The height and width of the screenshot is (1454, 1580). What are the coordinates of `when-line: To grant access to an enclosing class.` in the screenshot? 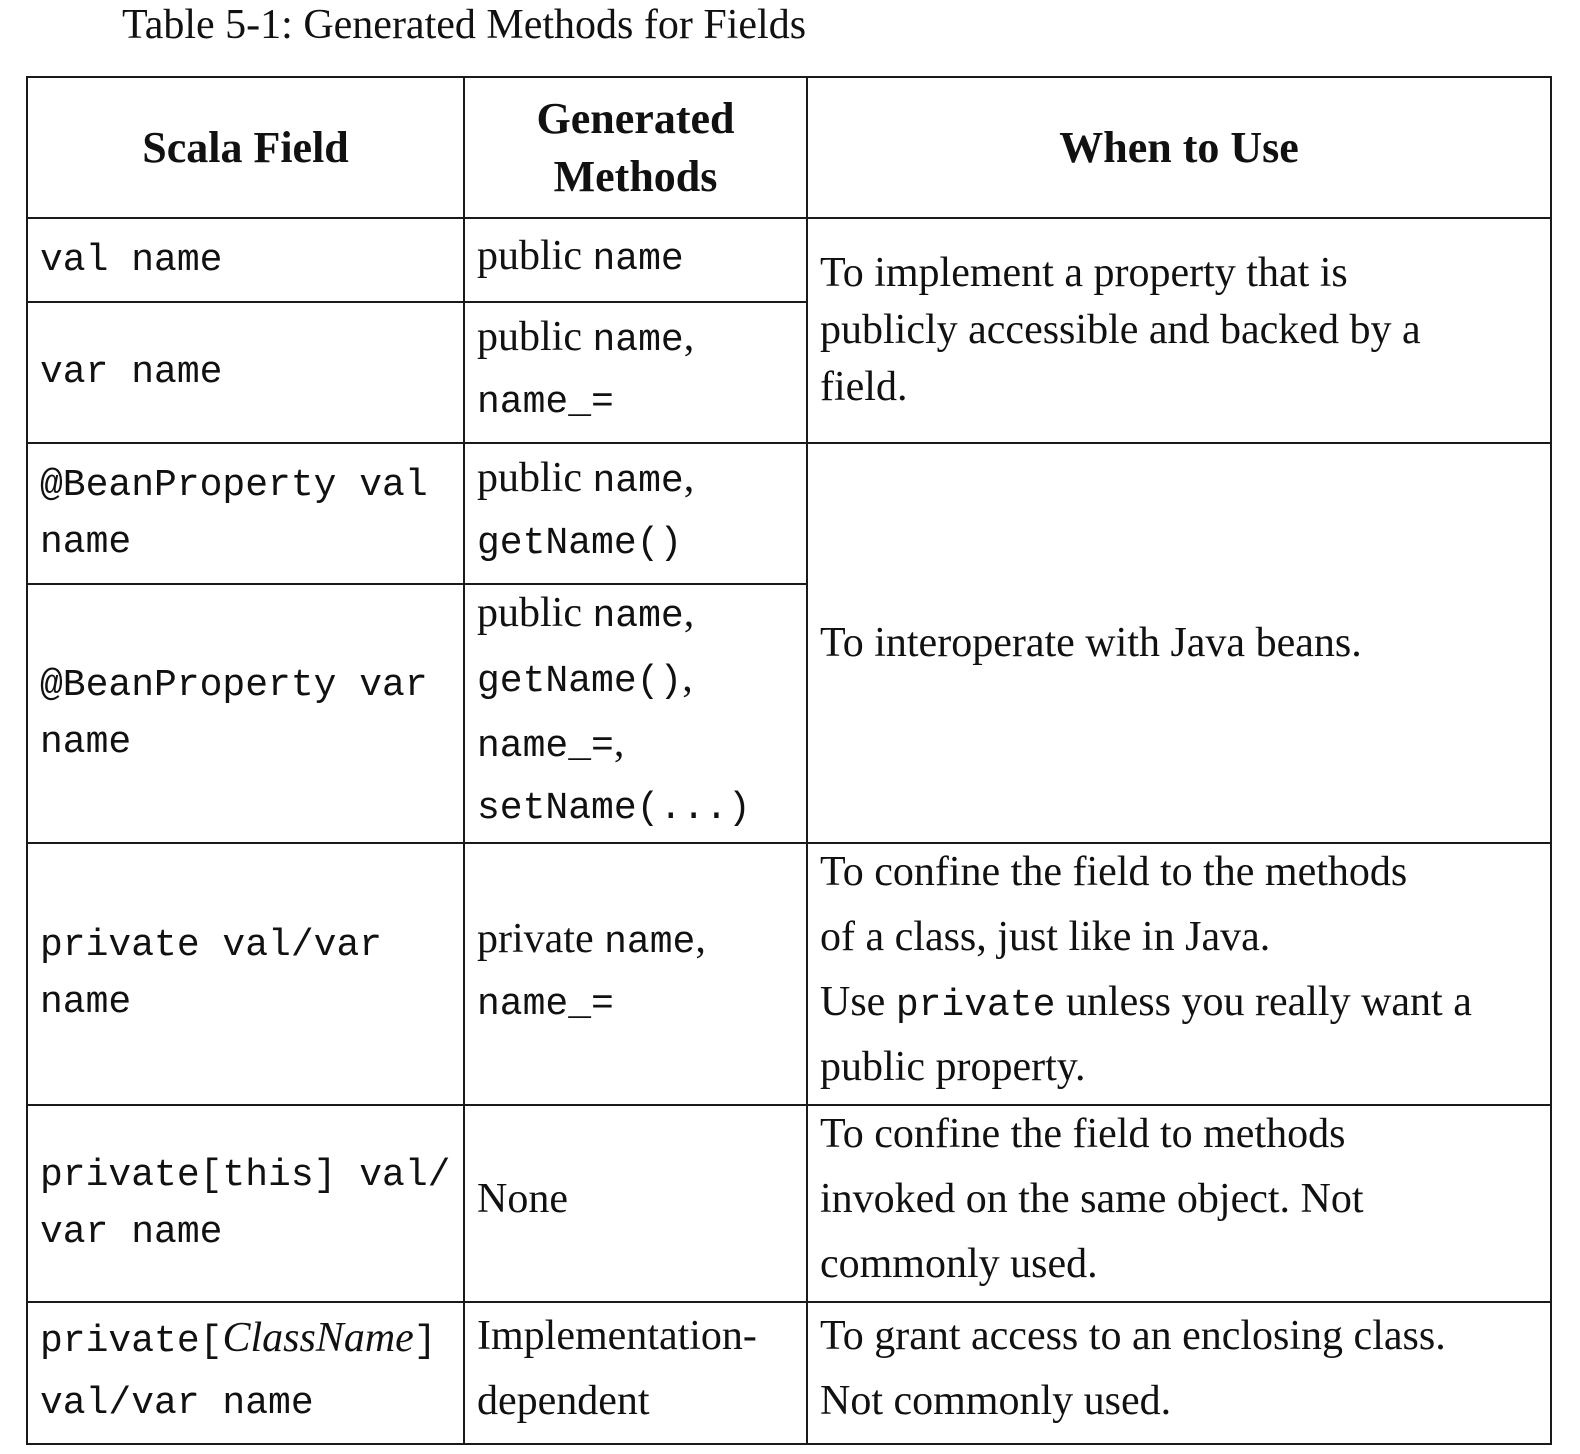 It's located at (1179, 1340).